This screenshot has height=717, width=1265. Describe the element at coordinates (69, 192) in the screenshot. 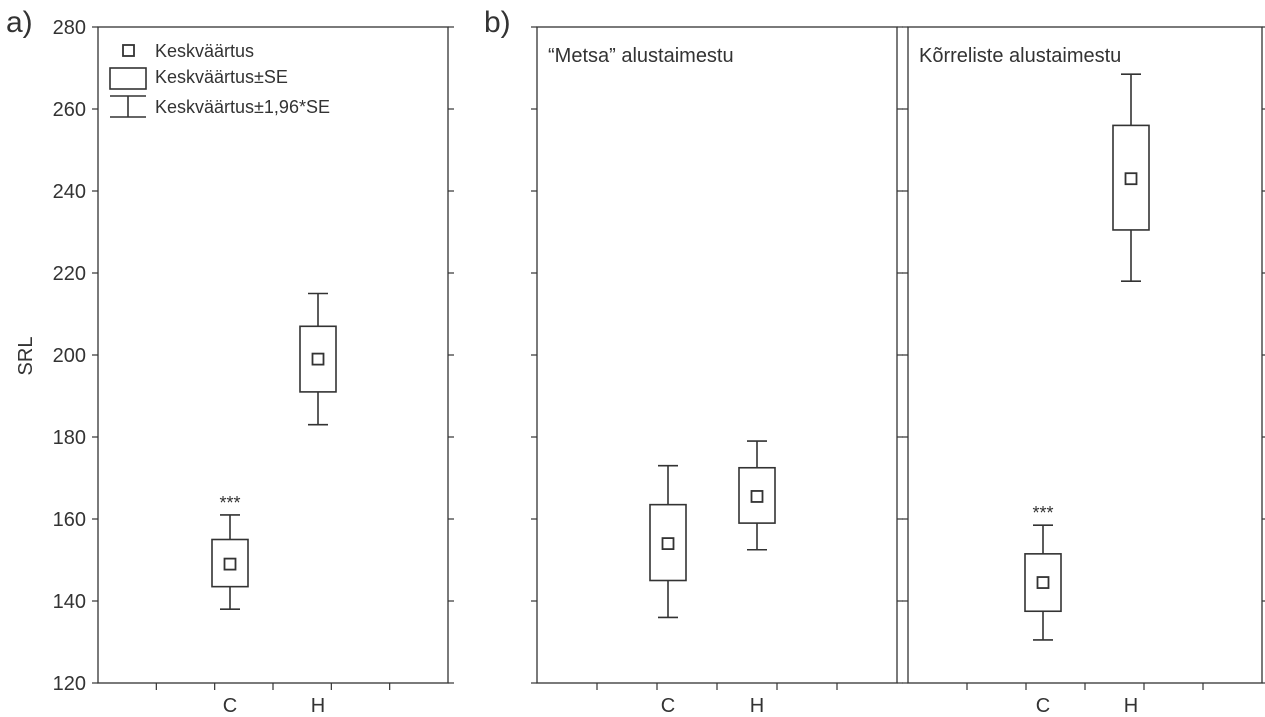

I see `y-tick-label: 240` at that location.